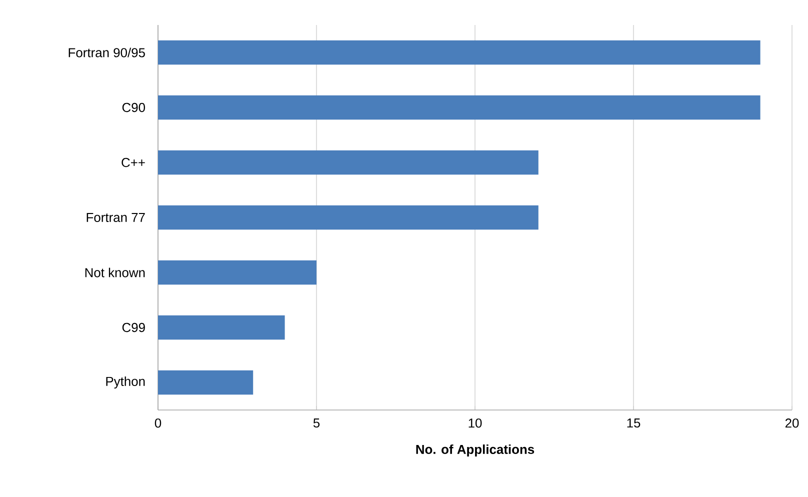  What do you see at coordinates (133, 327) in the screenshot?
I see `y-tick-label: C99` at bounding box center [133, 327].